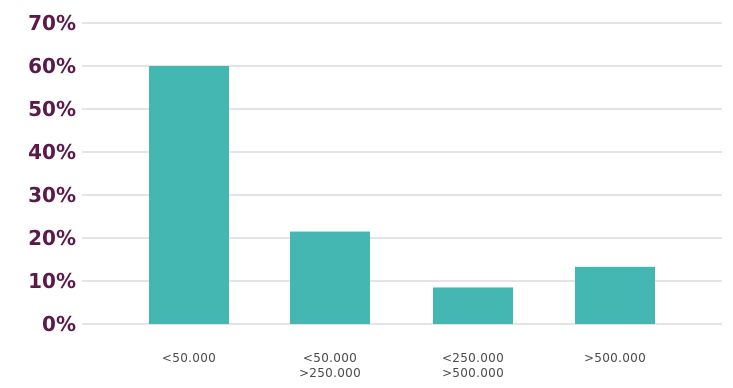 This screenshot has width=733, height=388. What do you see at coordinates (52, 152) in the screenshot?
I see `y-tick-label: 40%` at bounding box center [52, 152].